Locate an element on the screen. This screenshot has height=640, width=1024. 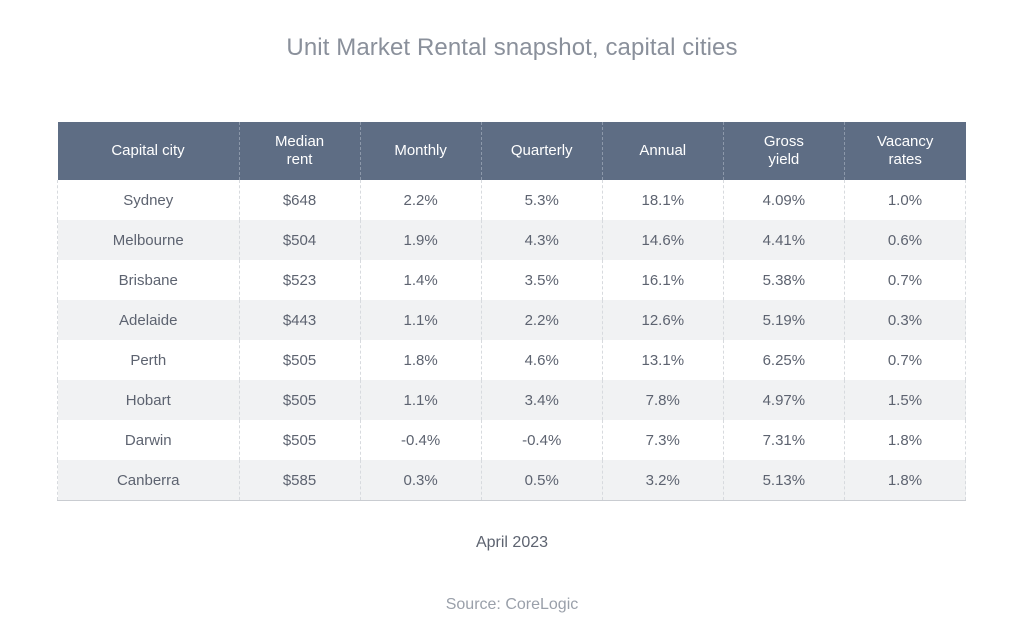
table-row: Melbourne $504 1.9% 4.3% 14.6% 4.41% 0.6% is located at coordinates (512, 240).